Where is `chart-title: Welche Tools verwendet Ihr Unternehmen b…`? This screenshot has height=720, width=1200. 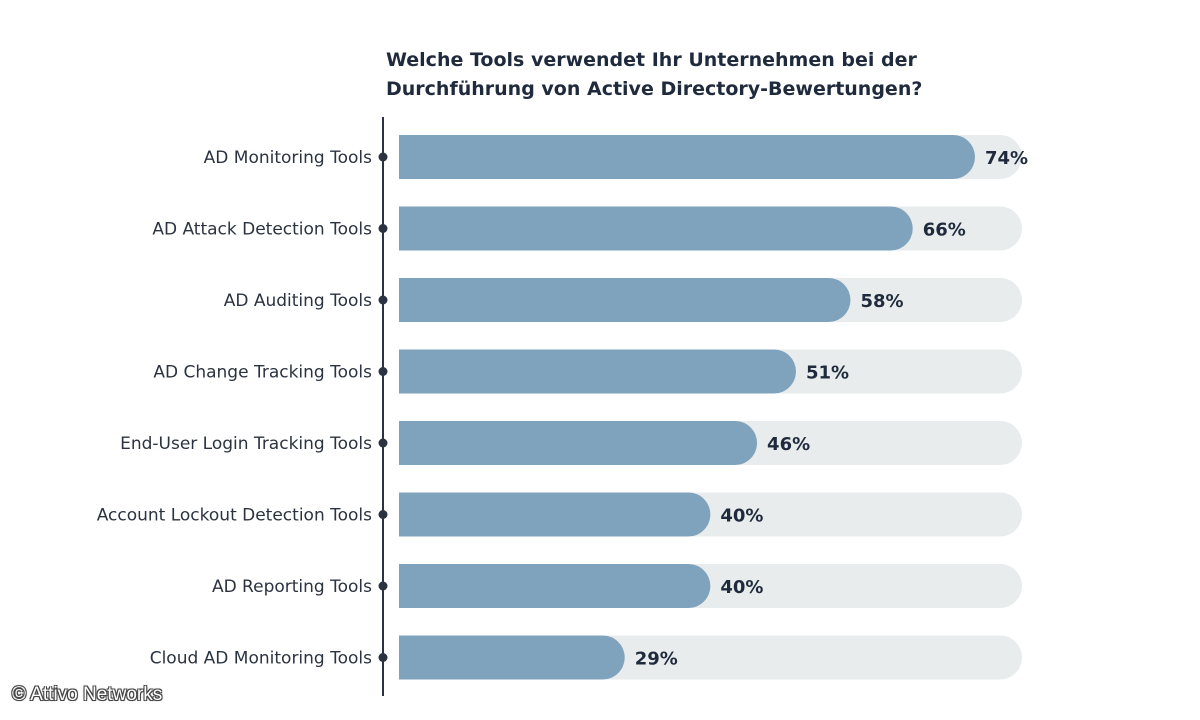
chart-title: Welche Tools verwendet Ihr Unternehmen b… is located at coordinates (696, 75).